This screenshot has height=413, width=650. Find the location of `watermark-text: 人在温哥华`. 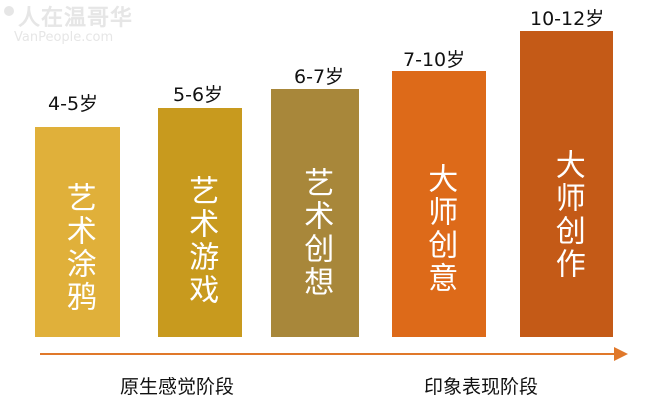

watermark-text: 人在温哥华 is located at coordinates (76, 18).